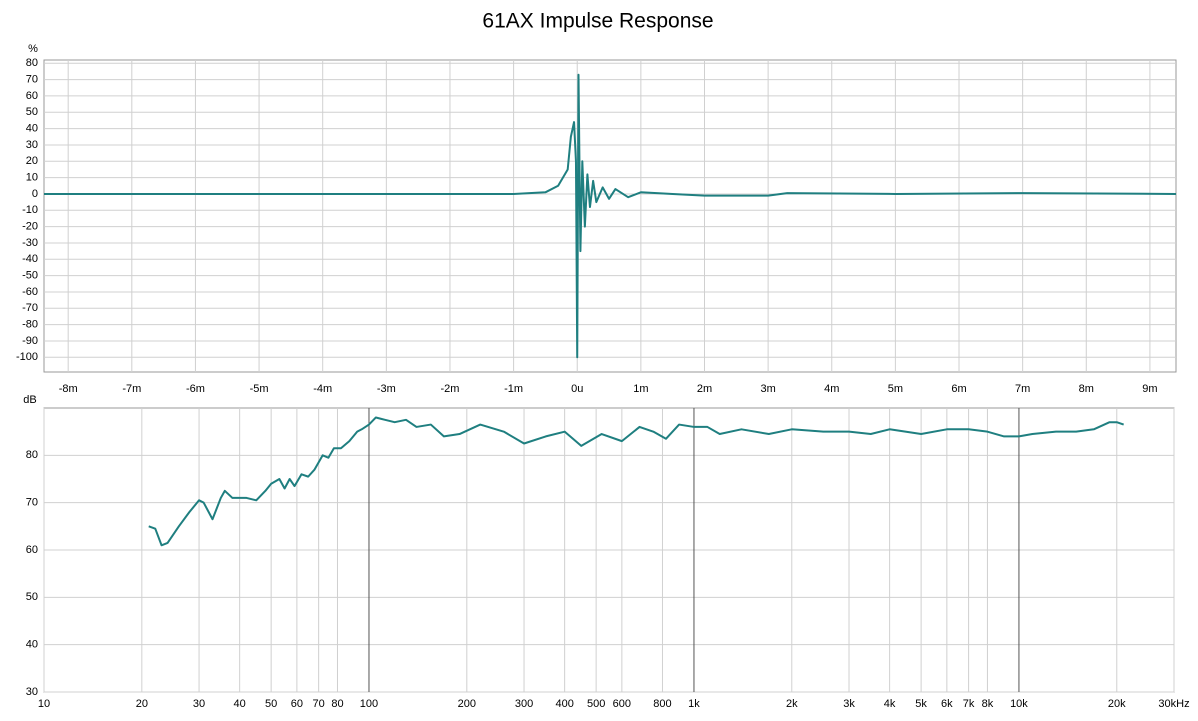  I want to click on x-tick-label: 70, so click(319, 704).